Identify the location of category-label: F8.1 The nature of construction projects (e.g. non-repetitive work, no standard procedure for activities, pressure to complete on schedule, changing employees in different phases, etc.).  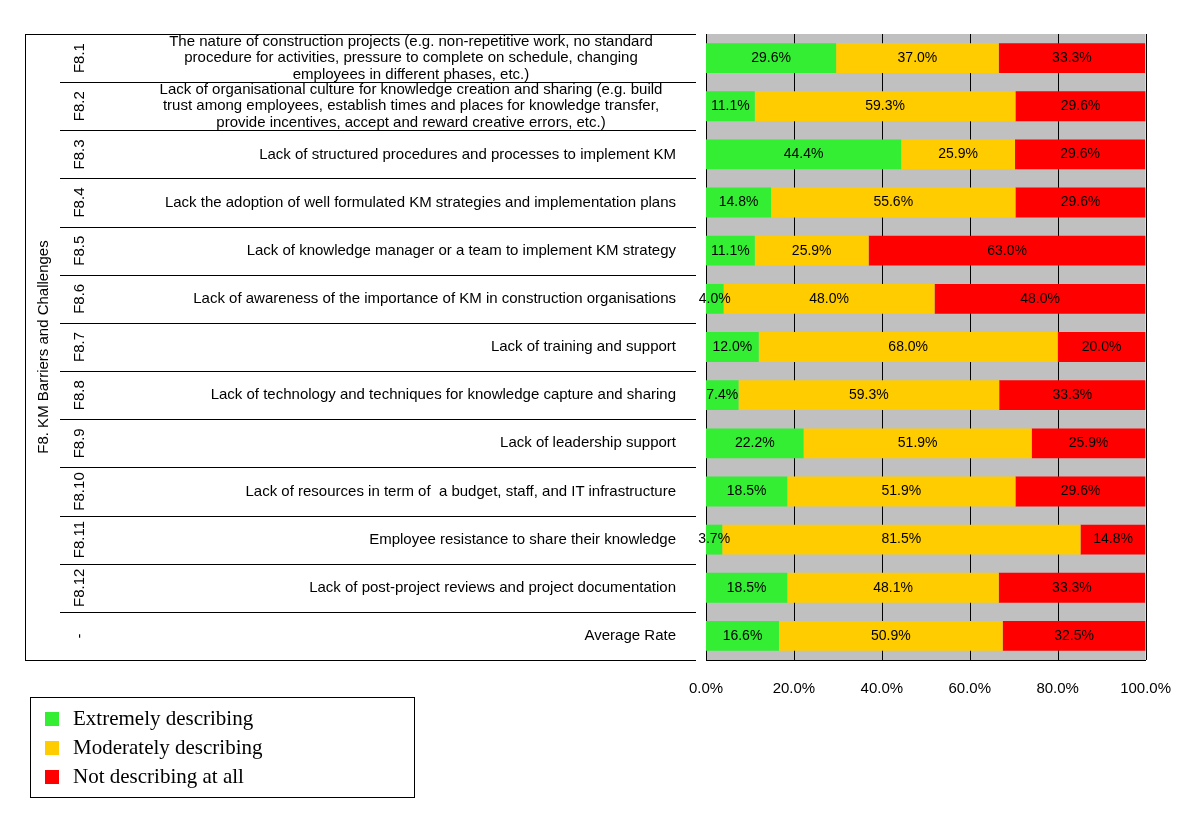
(361, 56).